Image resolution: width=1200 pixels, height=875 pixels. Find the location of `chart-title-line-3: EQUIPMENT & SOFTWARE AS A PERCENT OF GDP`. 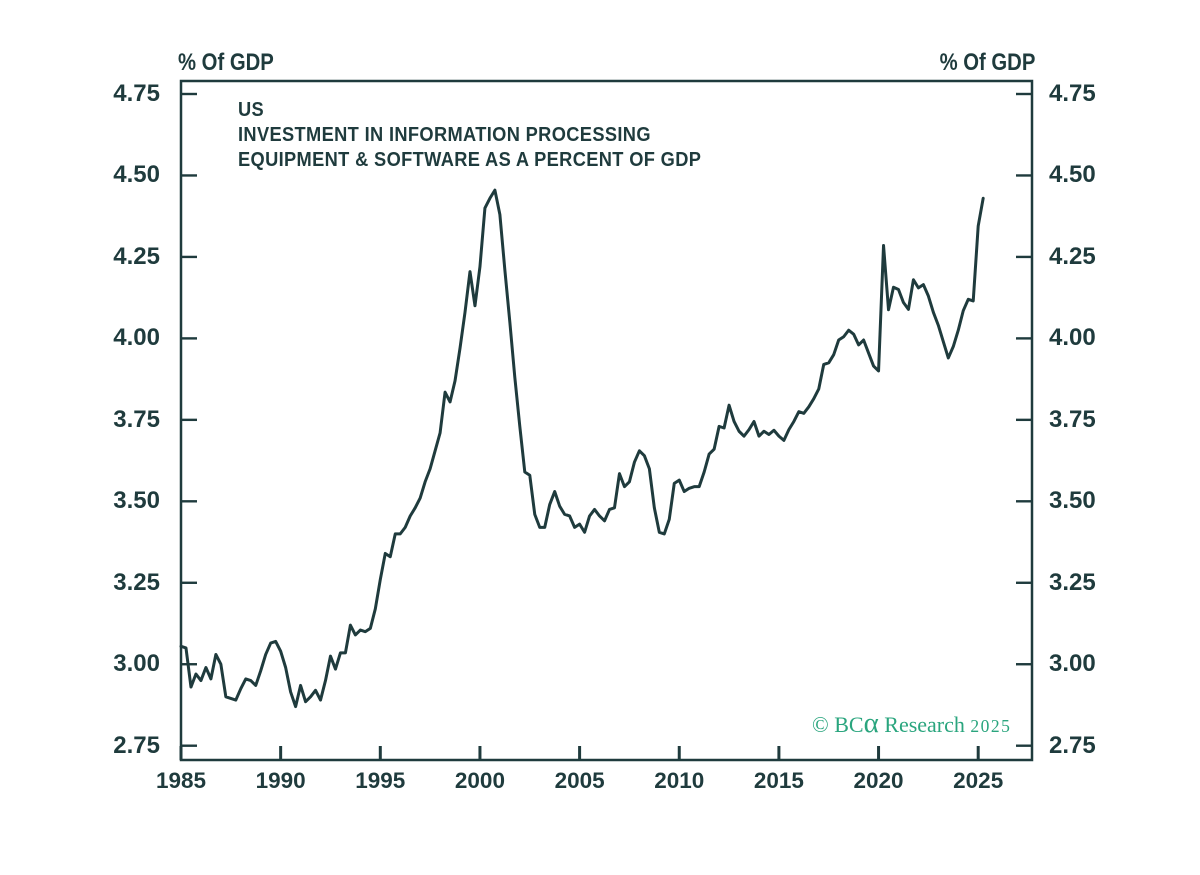

chart-title-line-3: EQUIPMENT & SOFTWARE AS A PERCENT OF GDP is located at coordinates (470, 159).